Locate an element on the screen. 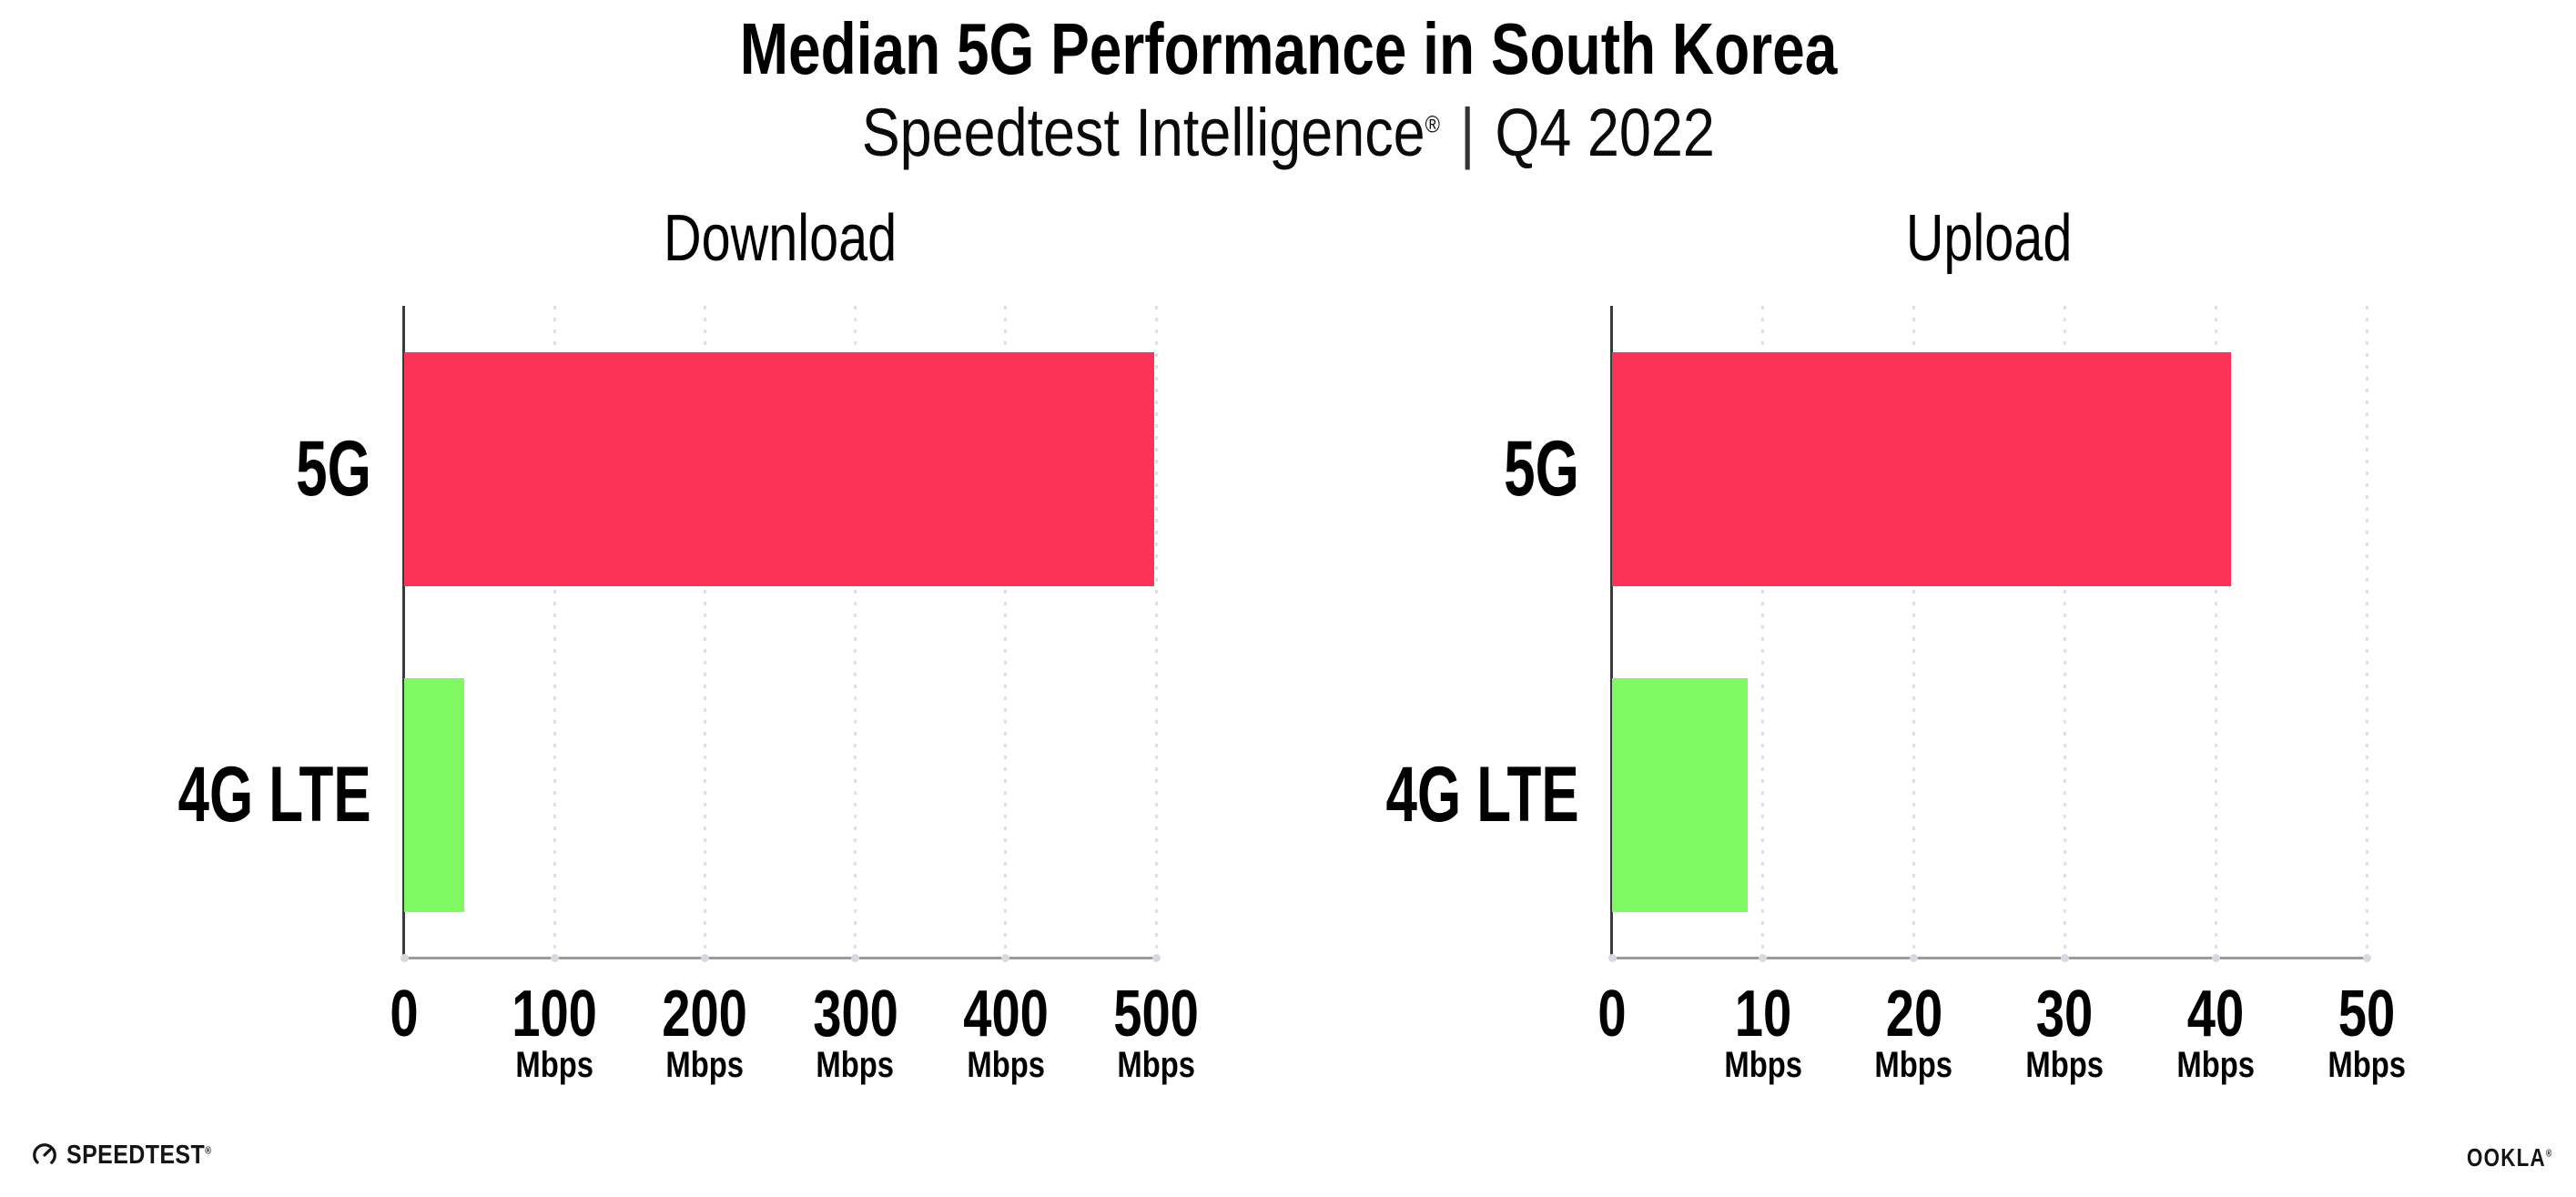 Image resolution: width=2576 pixels, height=1197 pixels. x-tick-label: 400 is located at coordinates (1005, 1014).